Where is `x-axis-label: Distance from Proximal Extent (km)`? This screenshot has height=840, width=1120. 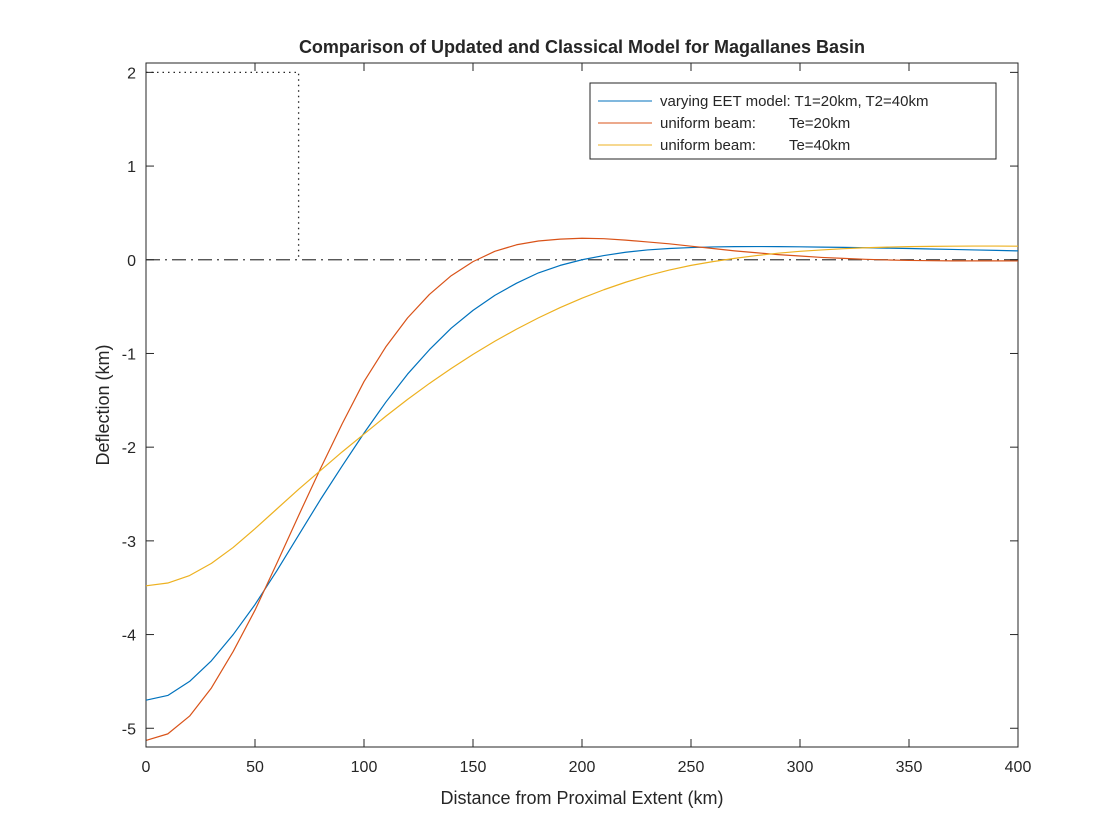
x-axis-label: Distance from Proximal Extent (km) is located at coordinates (581, 798).